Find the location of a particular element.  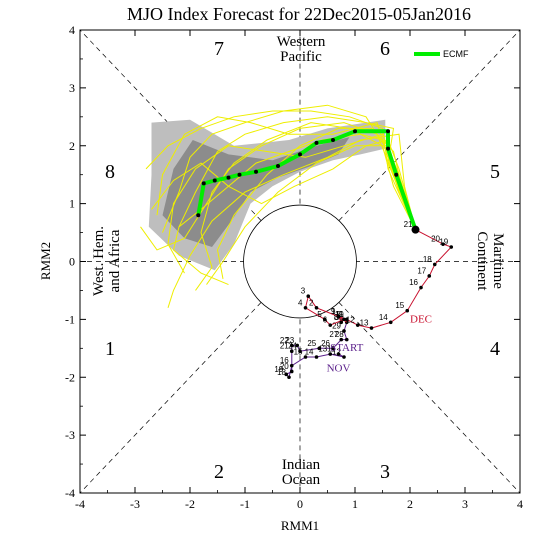

x-tick-label: 2 is located at coordinates (410, 504).